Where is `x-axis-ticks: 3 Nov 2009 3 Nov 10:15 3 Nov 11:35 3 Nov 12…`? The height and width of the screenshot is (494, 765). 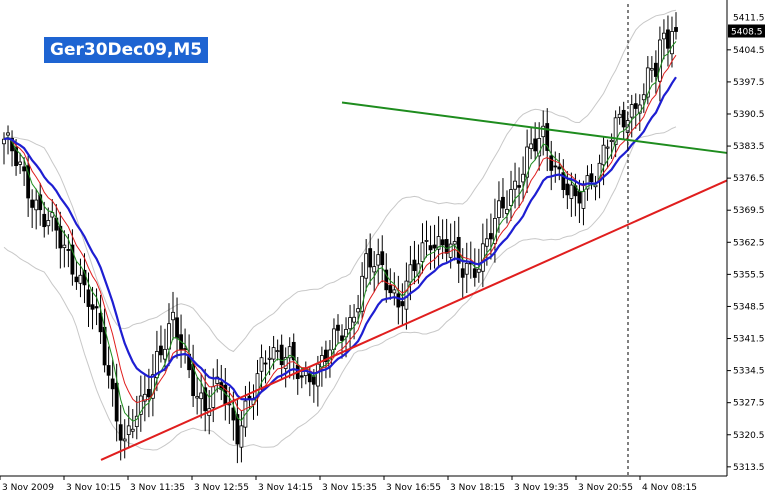
x-axis-ticks: 3 Nov 2009 3 Nov 10:15 3 Nov 11:35 3 Nov 12… is located at coordinates (348, 484).